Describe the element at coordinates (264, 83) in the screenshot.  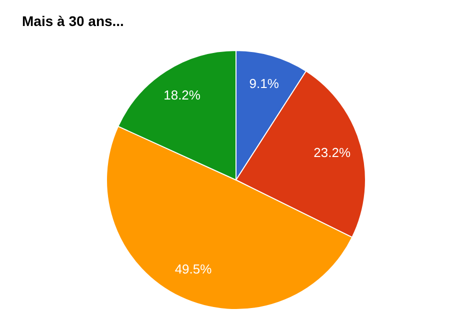
I see `data-label: 9.1%` at that location.